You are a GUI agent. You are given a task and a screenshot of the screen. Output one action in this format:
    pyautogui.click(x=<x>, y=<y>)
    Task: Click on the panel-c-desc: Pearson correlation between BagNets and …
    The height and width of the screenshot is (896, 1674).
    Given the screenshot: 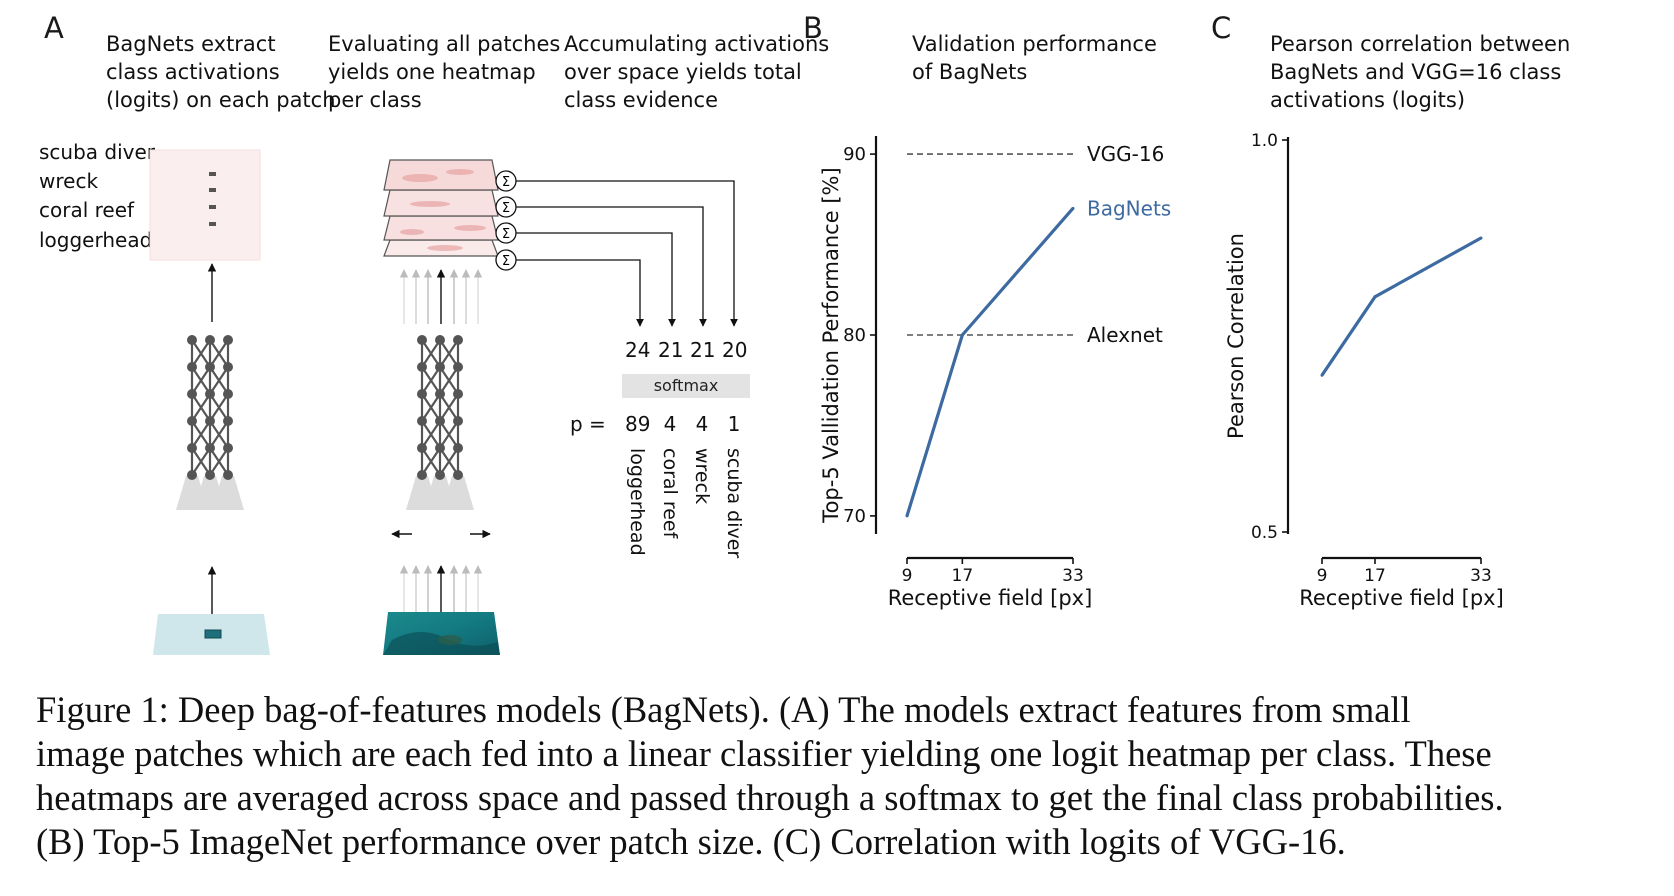 What is the action you would take?
    pyautogui.click(x=1420, y=72)
    